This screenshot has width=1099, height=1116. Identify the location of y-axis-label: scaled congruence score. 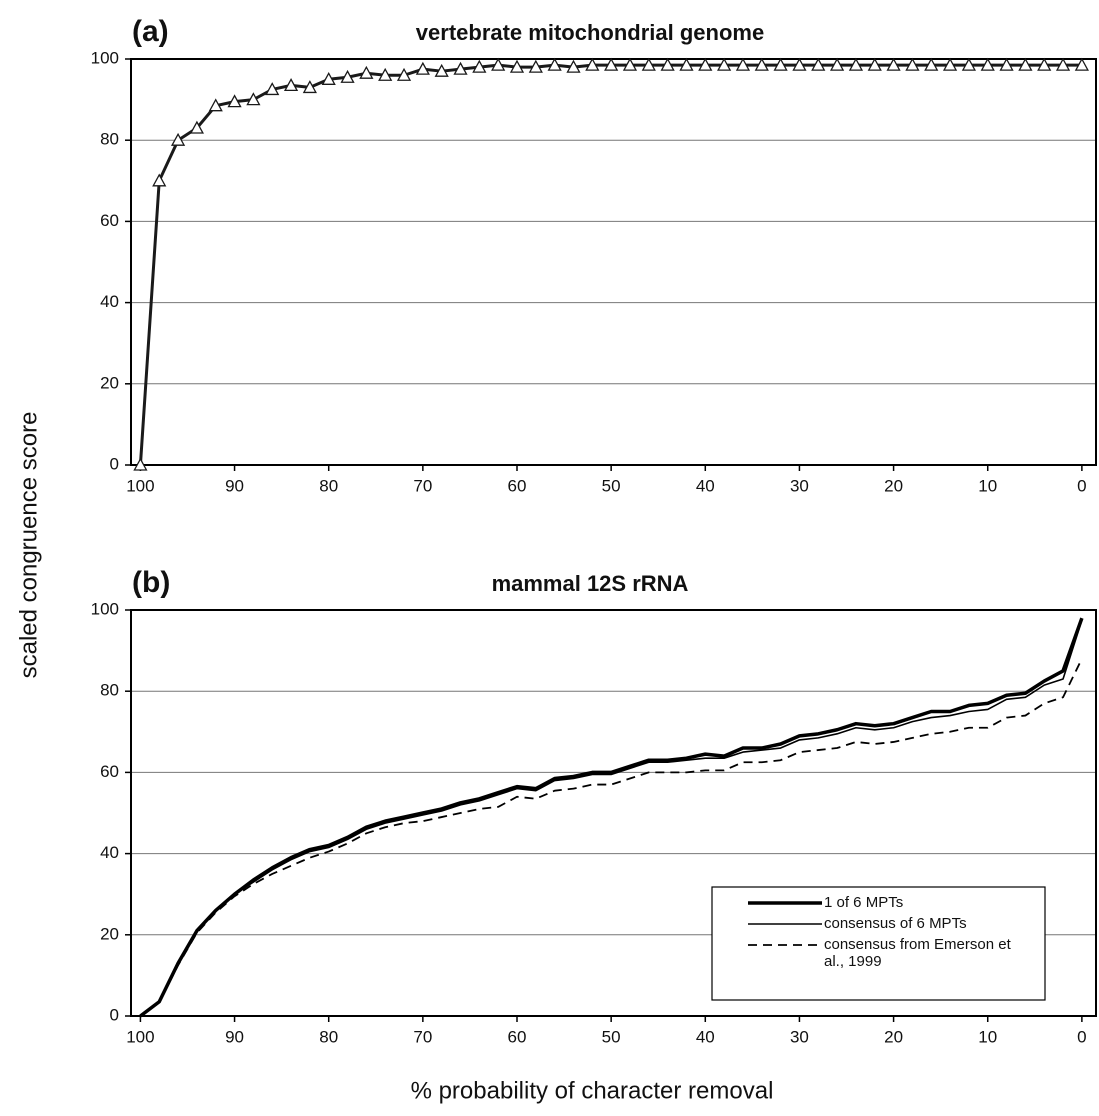
(28, 545).